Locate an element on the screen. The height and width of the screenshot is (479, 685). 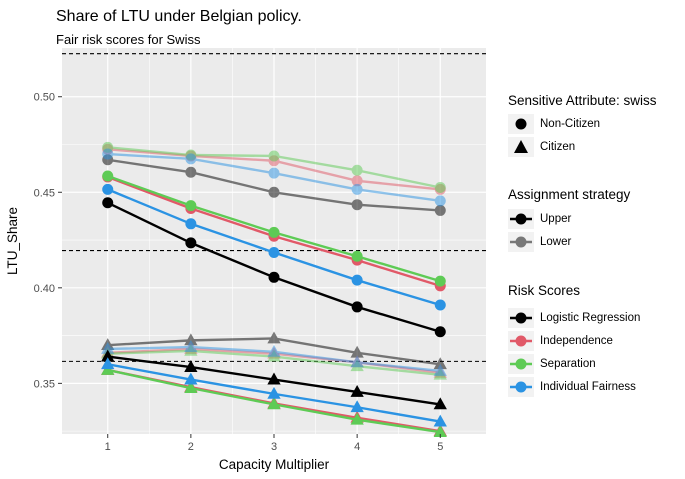
legend-label-non-citizen: Non-Citizen is located at coordinates (570, 124).